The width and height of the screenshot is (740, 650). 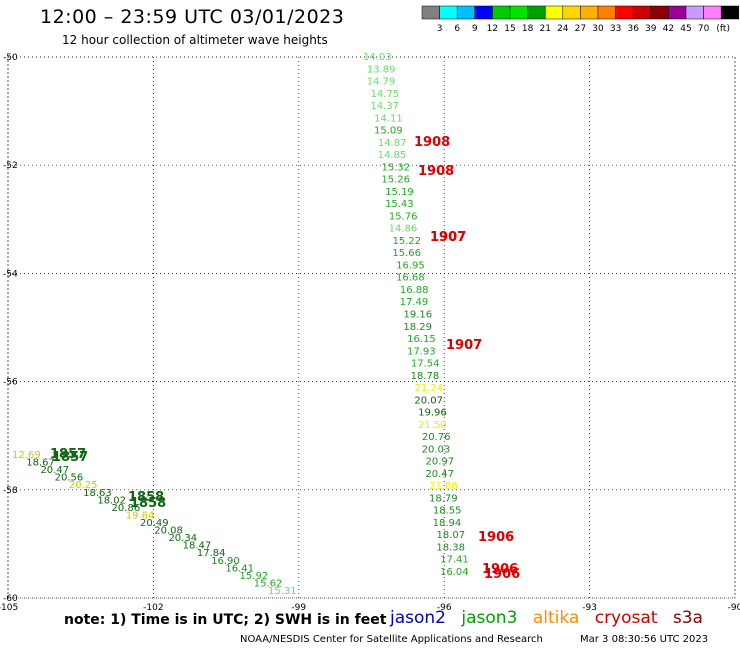 I want to click on swh-value-label: 20.76, so click(x=436, y=437).